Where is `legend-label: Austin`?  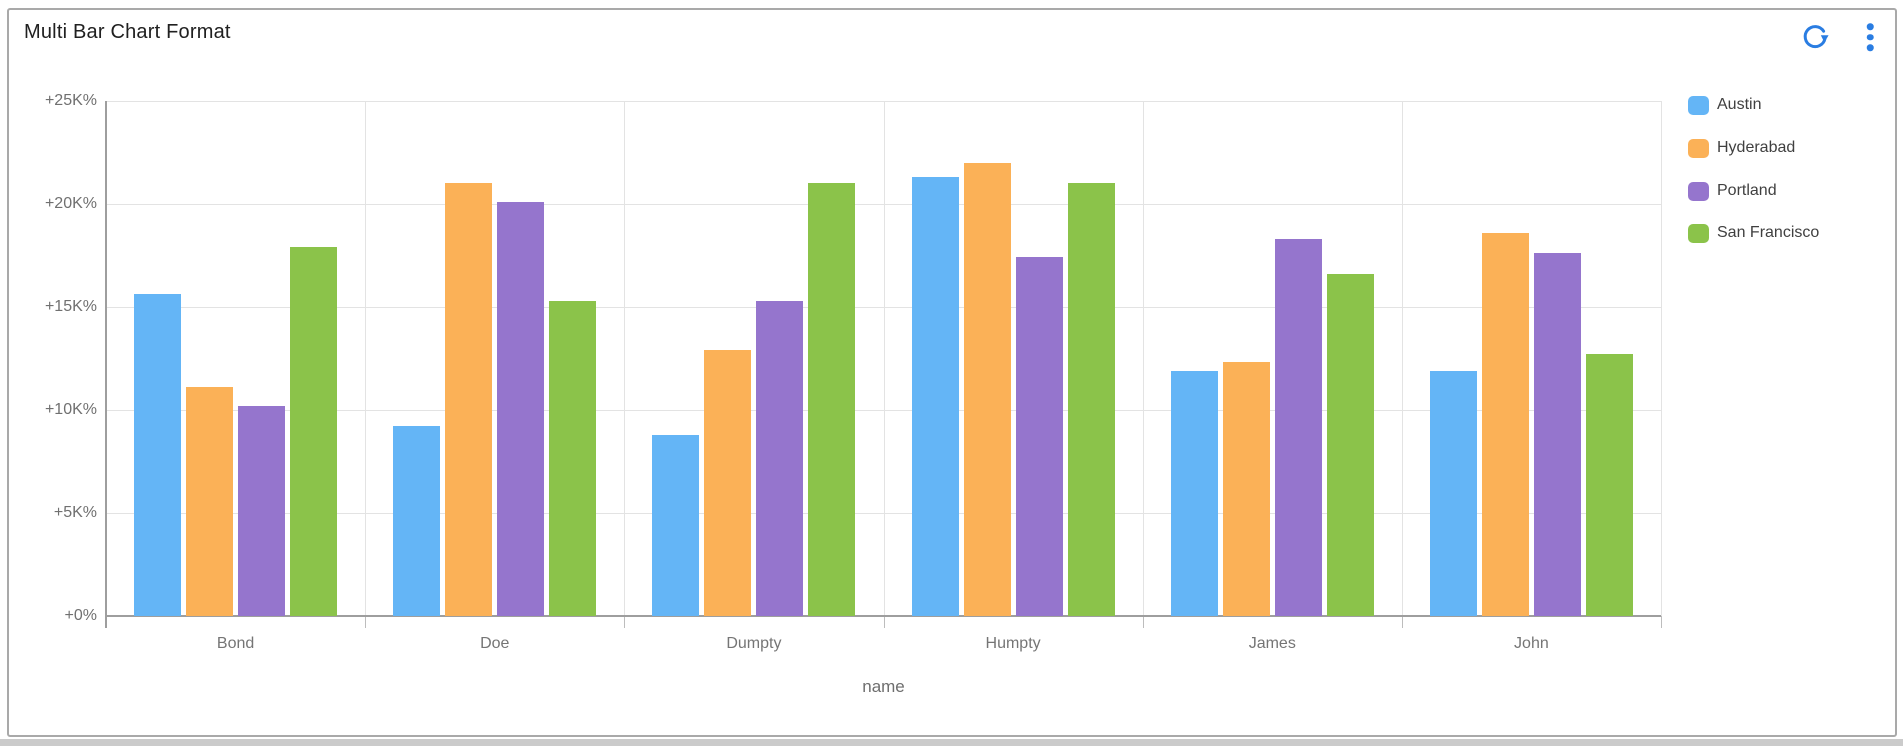 legend-label: Austin is located at coordinates (1739, 104).